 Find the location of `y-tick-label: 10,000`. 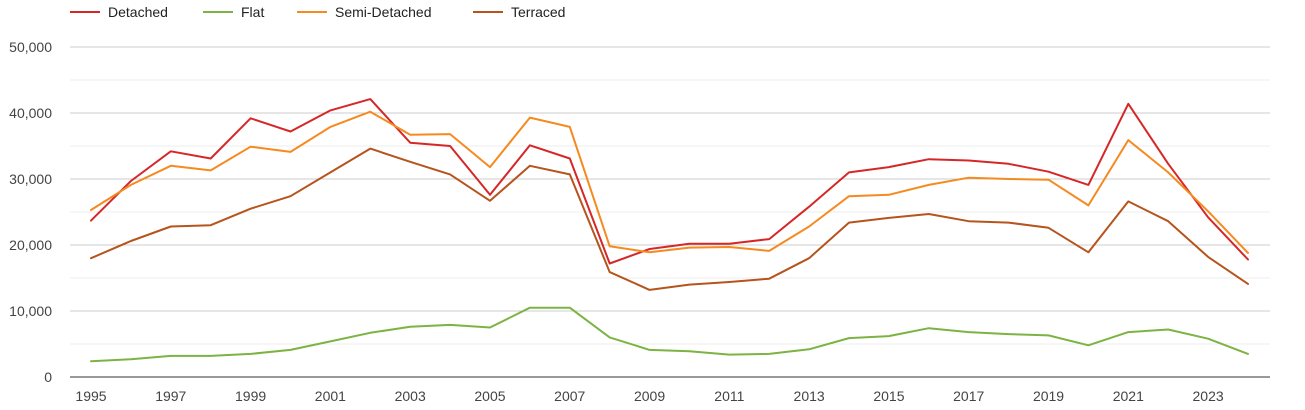

y-tick-label: 10,000 is located at coordinates (30, 311).